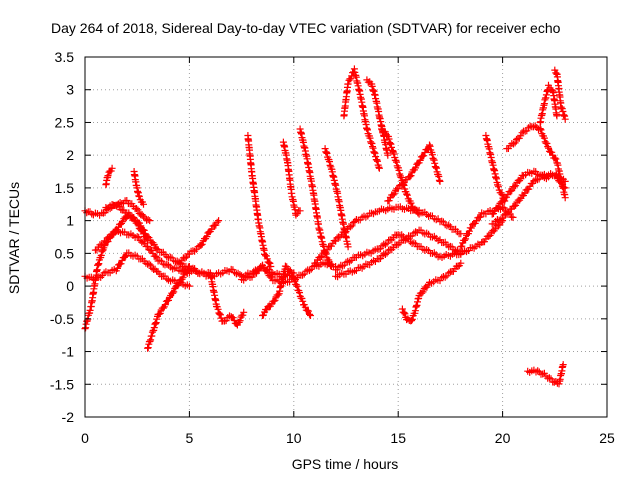 The image size is (640, 480). What do you see at coordinates (65, 253) in the screenshot?
I see `y-tick-label: 0.5` at bounding box center [65, 253].